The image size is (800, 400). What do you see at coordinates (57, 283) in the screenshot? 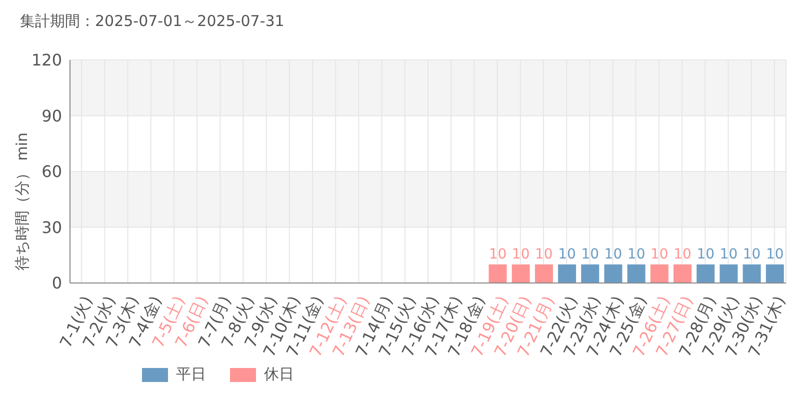
I see `y-tick-label: 0` at bounding box center [57, 283].